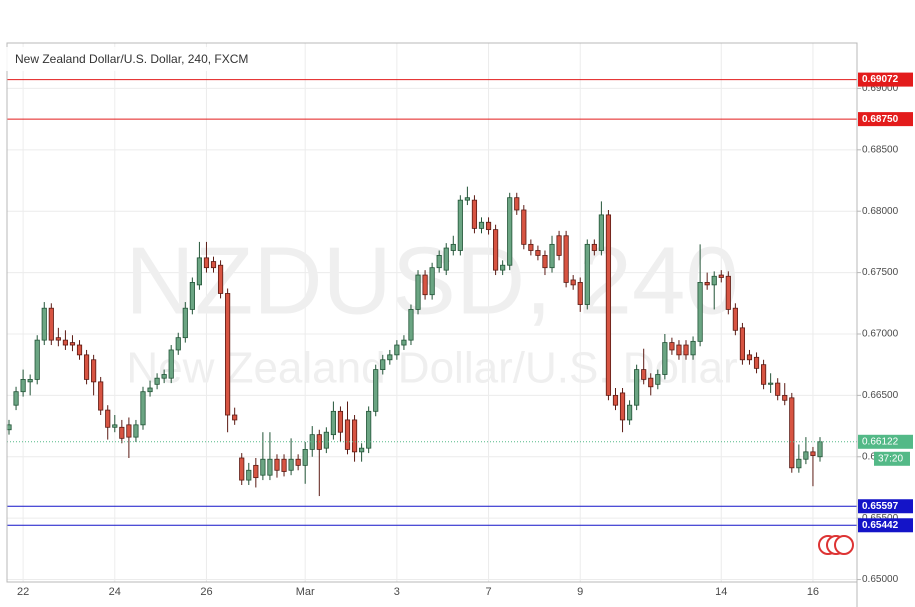 This screenshot has width=915, height=607. I want to click on level-label-bg, so click(885, 506).